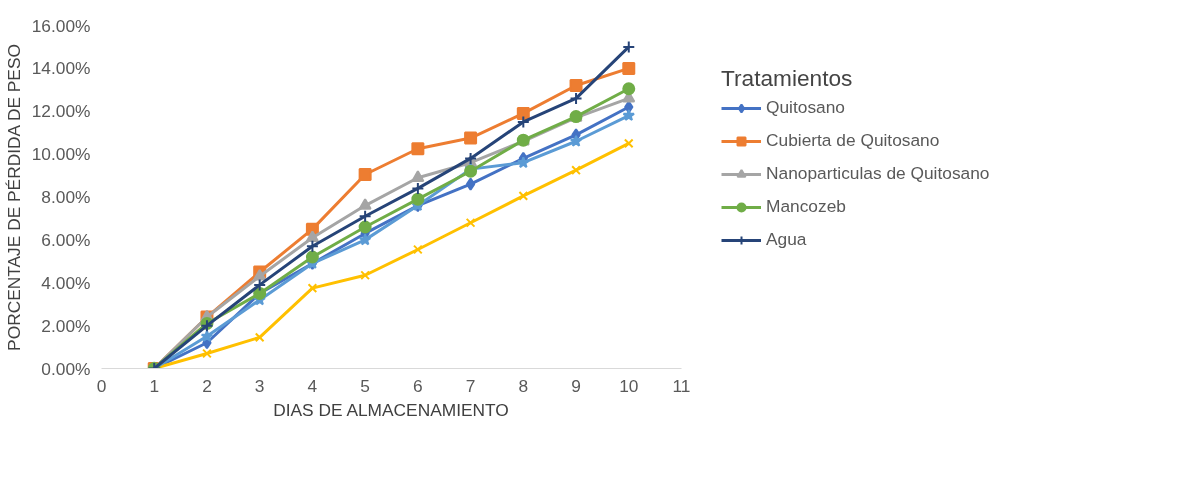  I want to click on y-tick-label: 14.00%, so click(61, 68).